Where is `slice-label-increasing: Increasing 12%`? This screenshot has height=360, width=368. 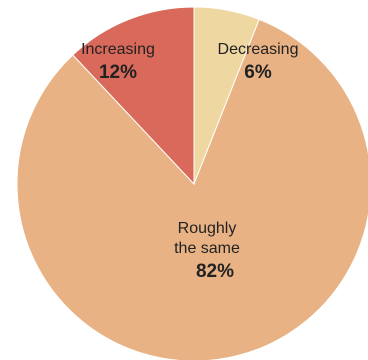
slice-label-increasing: Increasing 12% is located at coordinates (118, 62).